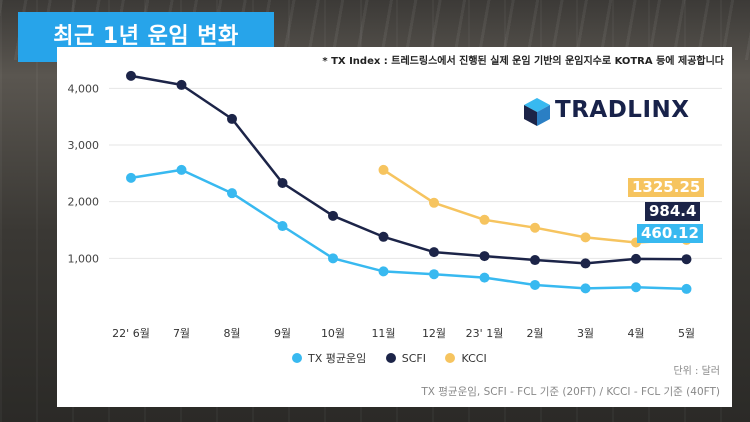  Describe the element at coordinates (131, 333) in the screenshot. I see `x-tick-label: 22' 6월` at that location.